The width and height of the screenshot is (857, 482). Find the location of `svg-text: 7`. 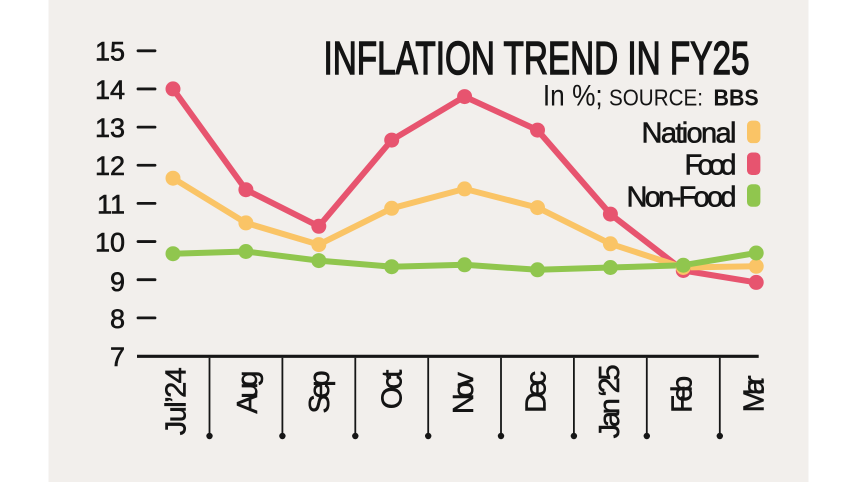

svg-text: 7 is located at coordinates (117, 357).